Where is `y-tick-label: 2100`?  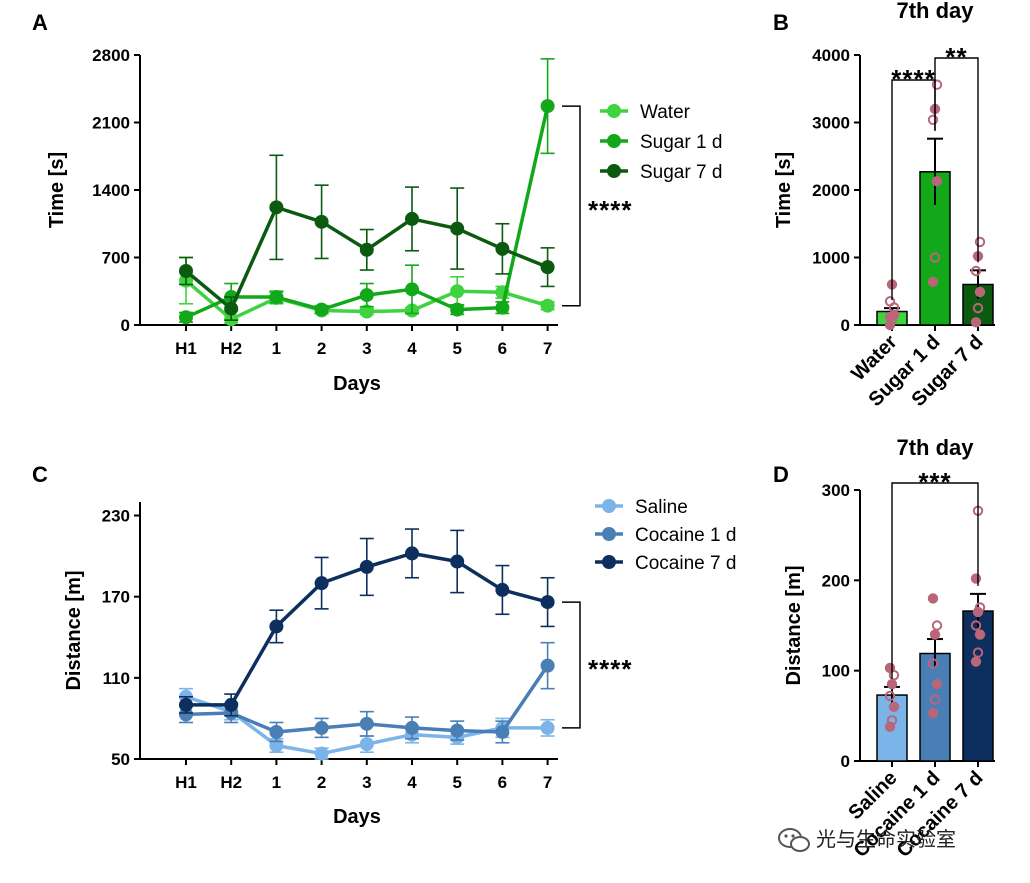
y-tick-label: 2100 is located at coordinates (111, 123).